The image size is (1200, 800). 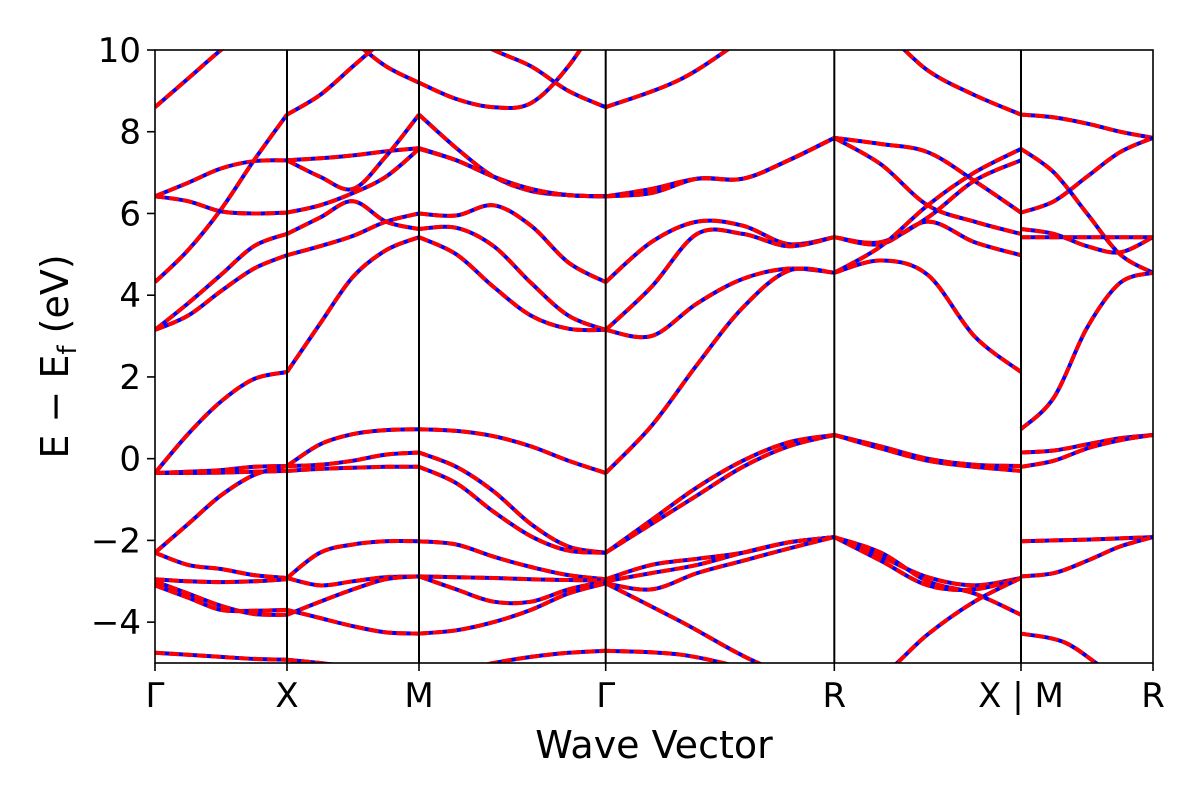 I want to click on y-axis-label: E − Ef (eV), so click(x=58, y=356).